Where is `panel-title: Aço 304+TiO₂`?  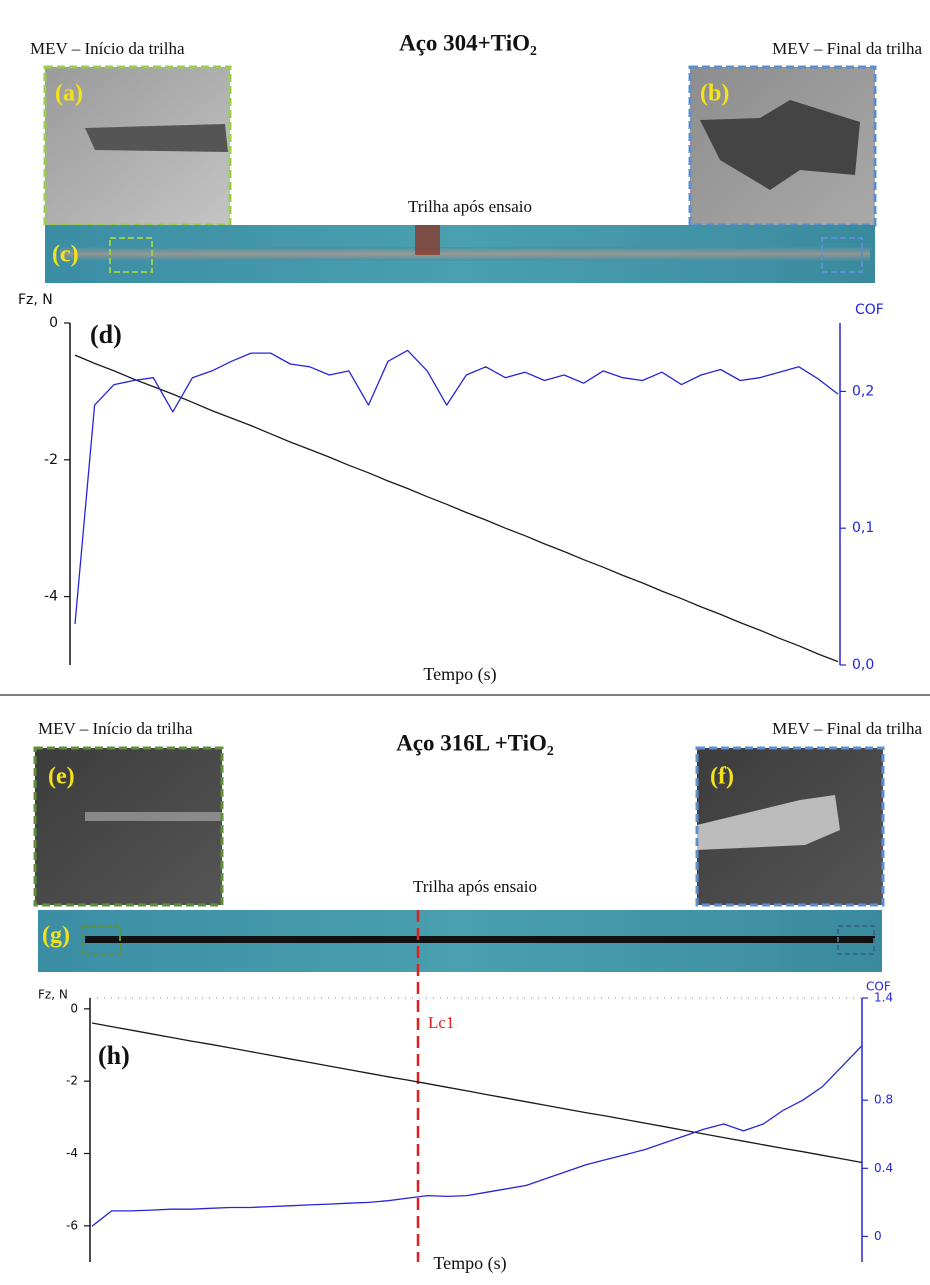
panel-title: Aço 304+TiO₂ is located at coordinates (468, 42).